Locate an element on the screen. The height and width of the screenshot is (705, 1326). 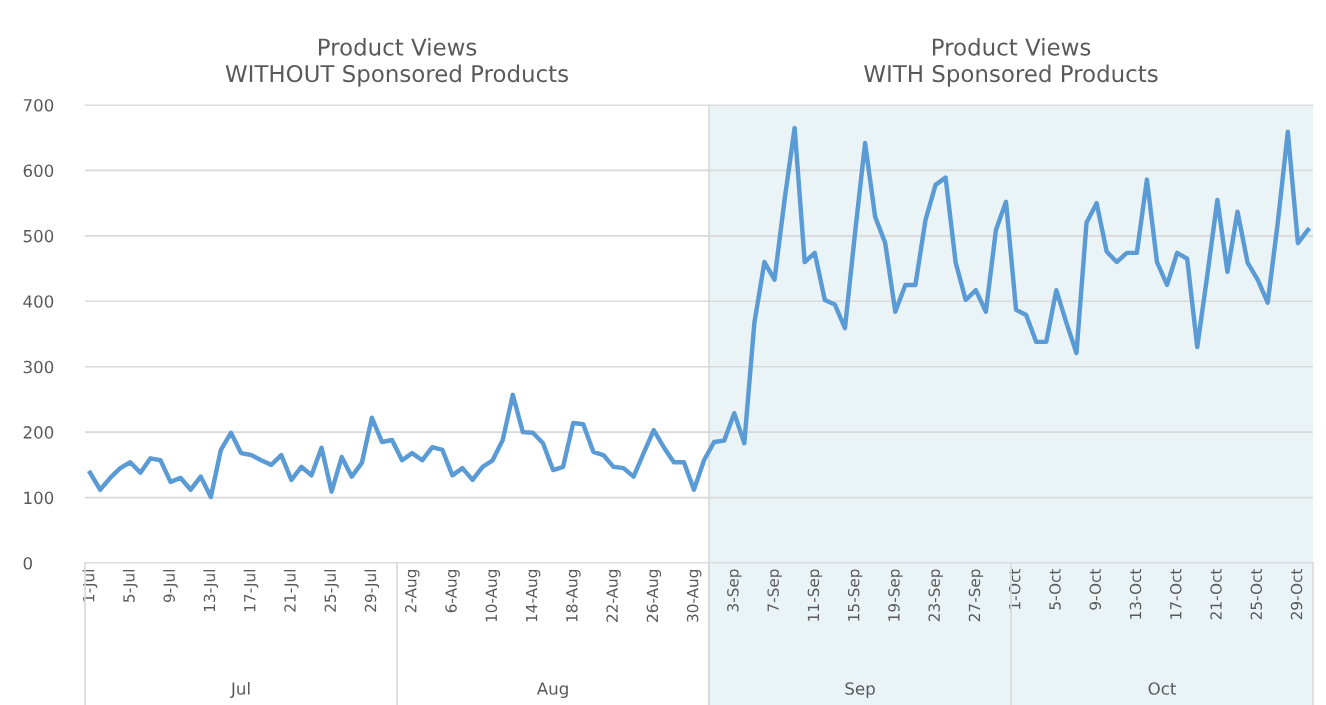
y-tick-label: 500 is located at coordinates (38, 236).